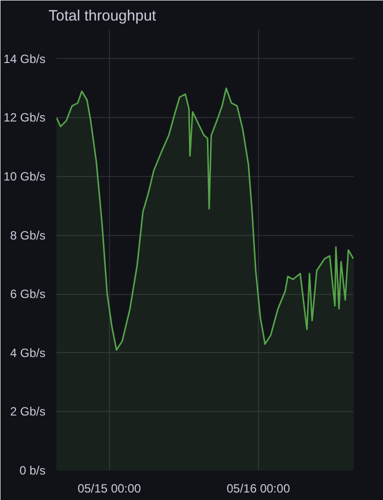 The height and width of the screenshot is (500, 383). What do you see at coordinates (102, 16) in the screenshot?
I see `chart-title: Total throughput` at bounding box center [102, 16].